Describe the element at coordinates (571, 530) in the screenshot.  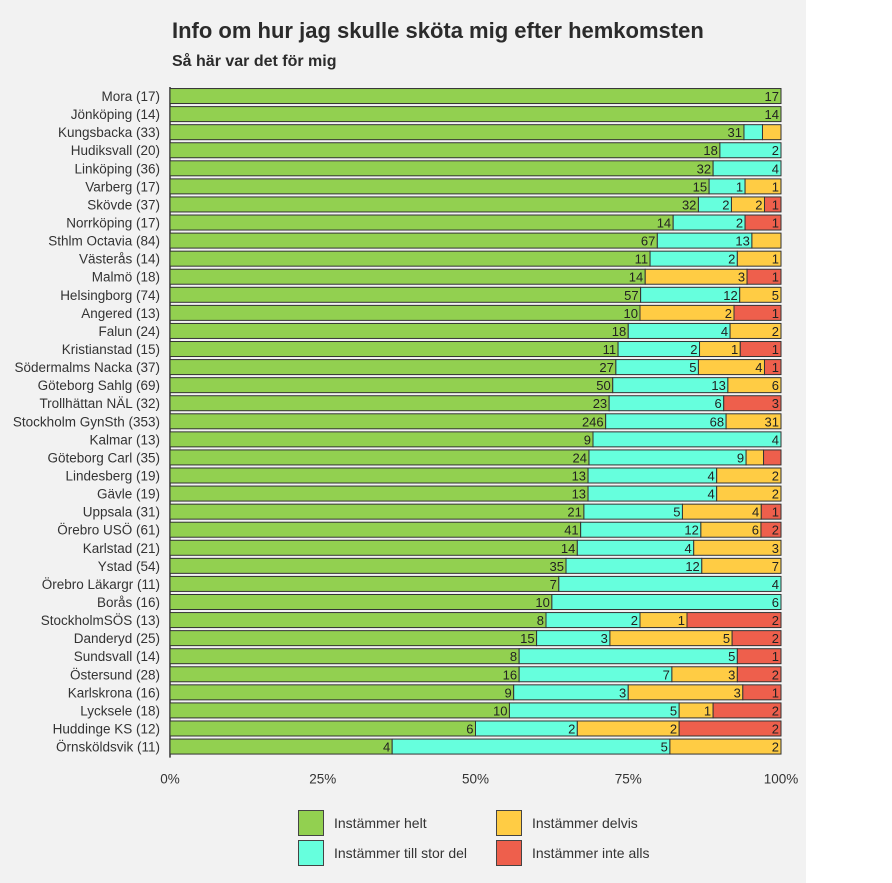
I see `data-label: 41` at that location.